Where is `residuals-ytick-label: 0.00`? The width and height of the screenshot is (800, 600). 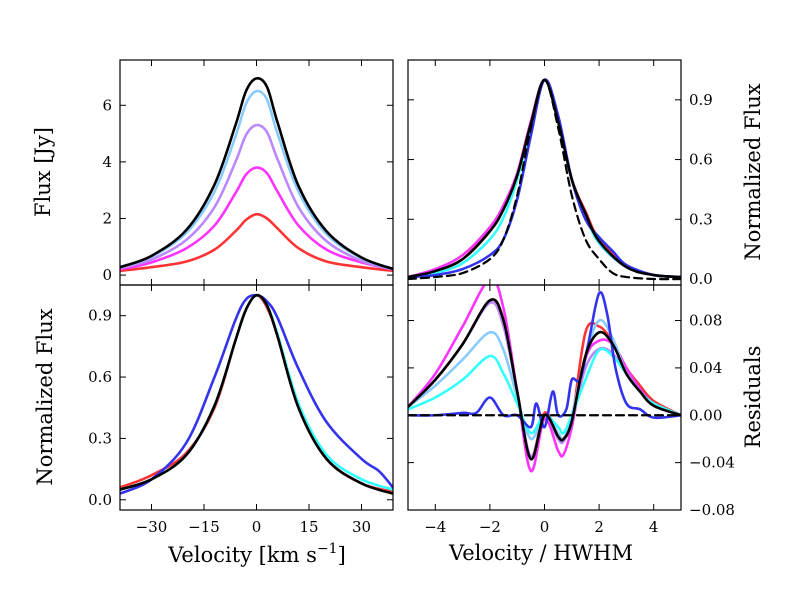
residuals-ytick-label: 0.00 is located at coordinates (705, 415).